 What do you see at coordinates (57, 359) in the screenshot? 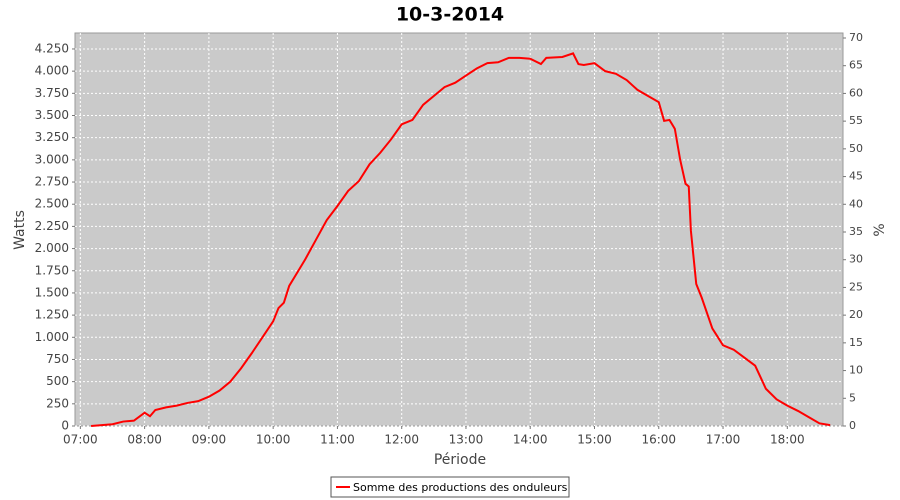
I see `y-tick-label: 750` at bounding box center [57, 359].